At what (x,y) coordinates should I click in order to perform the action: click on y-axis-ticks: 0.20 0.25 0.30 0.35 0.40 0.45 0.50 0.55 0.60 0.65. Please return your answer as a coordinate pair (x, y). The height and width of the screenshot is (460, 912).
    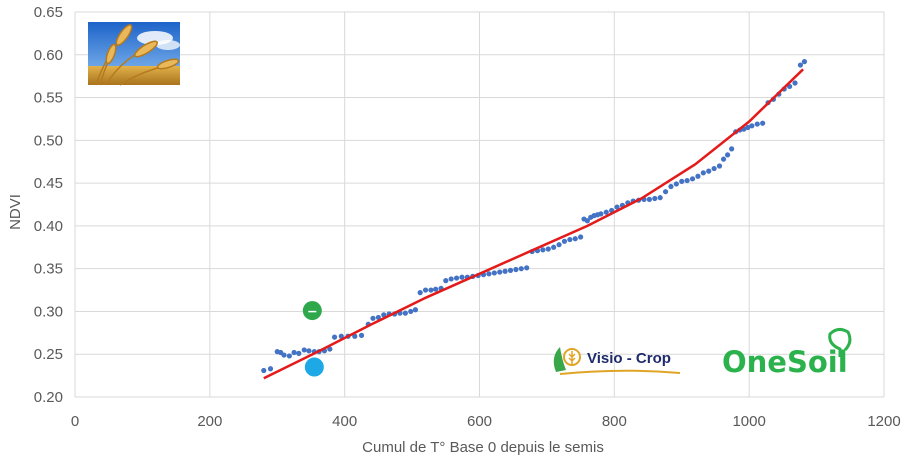
    Looking at the image, I should click on (48, 205).